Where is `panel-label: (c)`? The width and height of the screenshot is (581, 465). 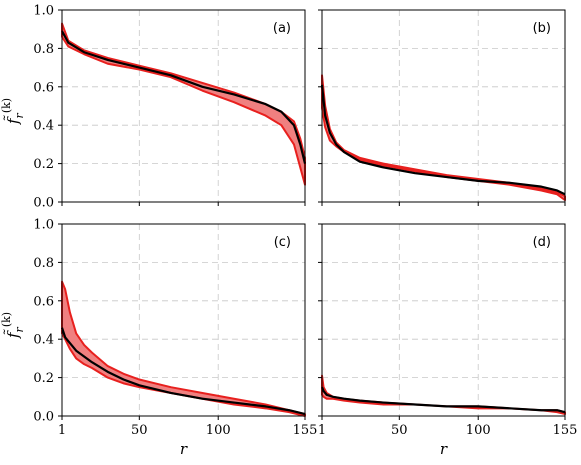 panel-label: (c) is located at coordinates (282, 242).